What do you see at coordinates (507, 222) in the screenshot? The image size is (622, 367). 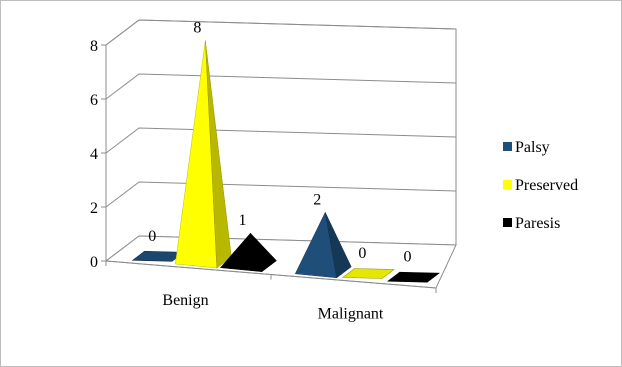 I see `legend-swatch-paresis` at bounding box center [507, 222].